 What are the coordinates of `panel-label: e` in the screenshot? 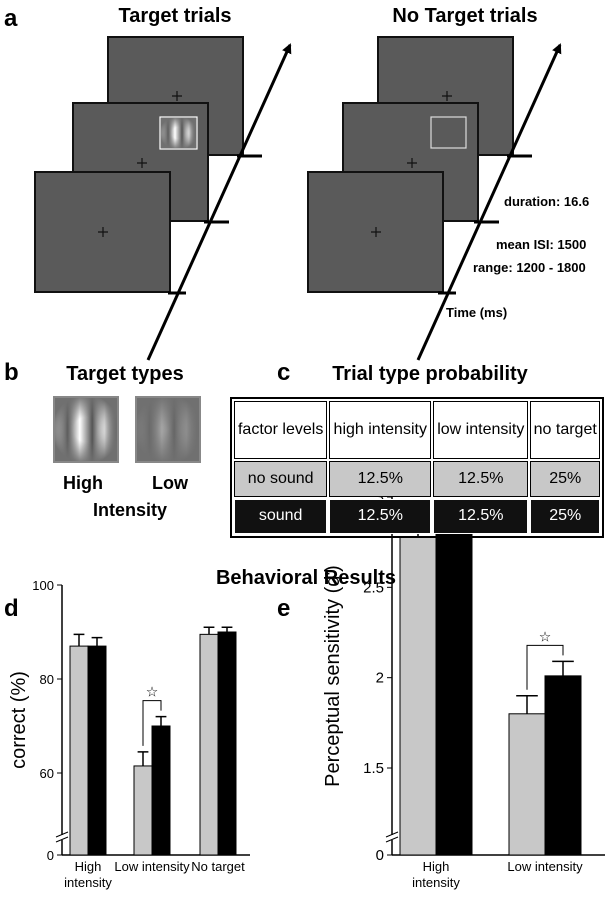 It's located at (283, 608).